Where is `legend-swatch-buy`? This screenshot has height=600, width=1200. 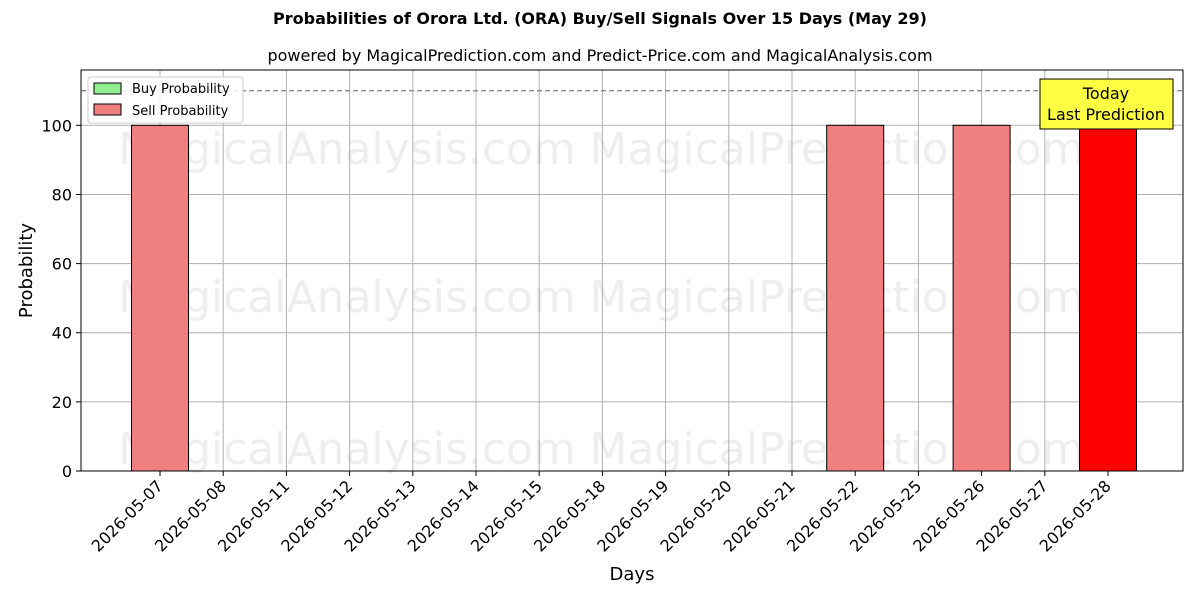 legend-swatch-buy is located at coordinates (107, 88).